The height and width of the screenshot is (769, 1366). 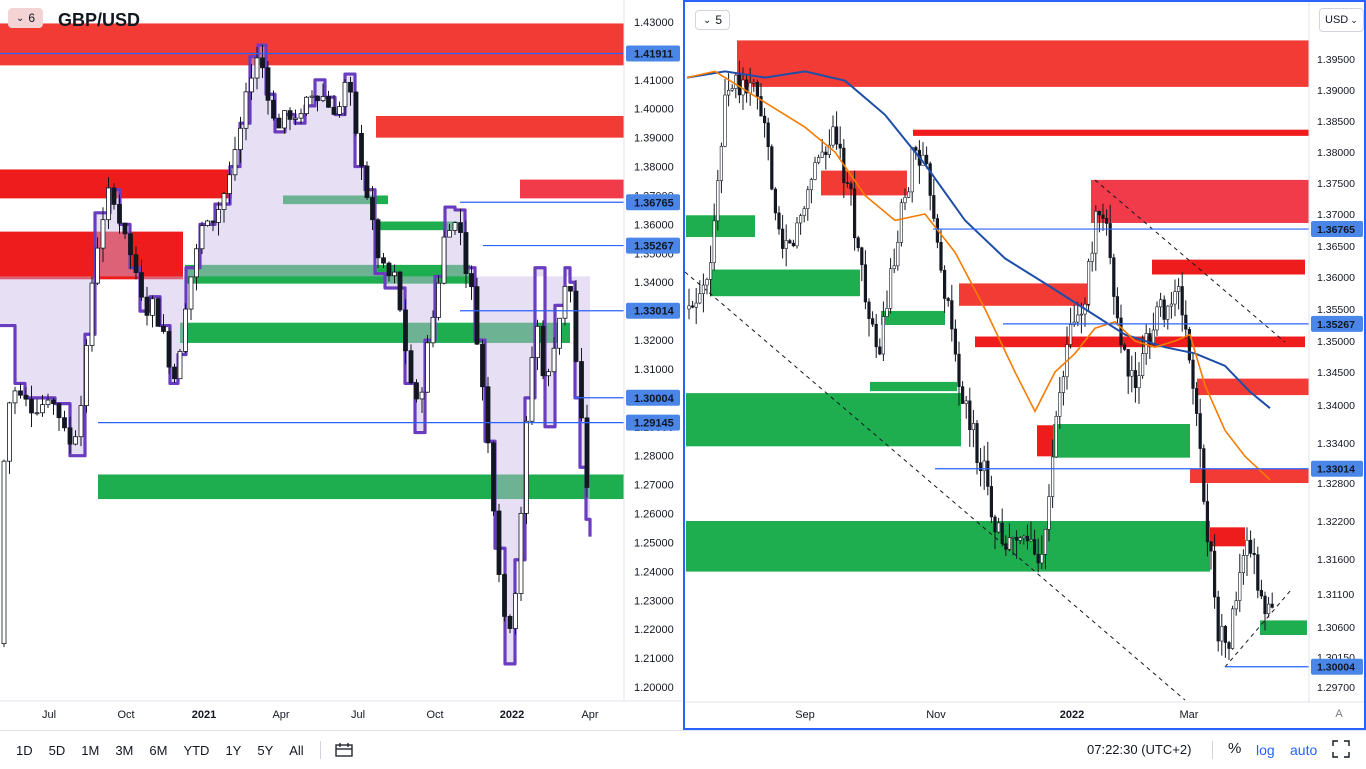 I want to click on fullscreen-icon, so click(x=1341, y=751).